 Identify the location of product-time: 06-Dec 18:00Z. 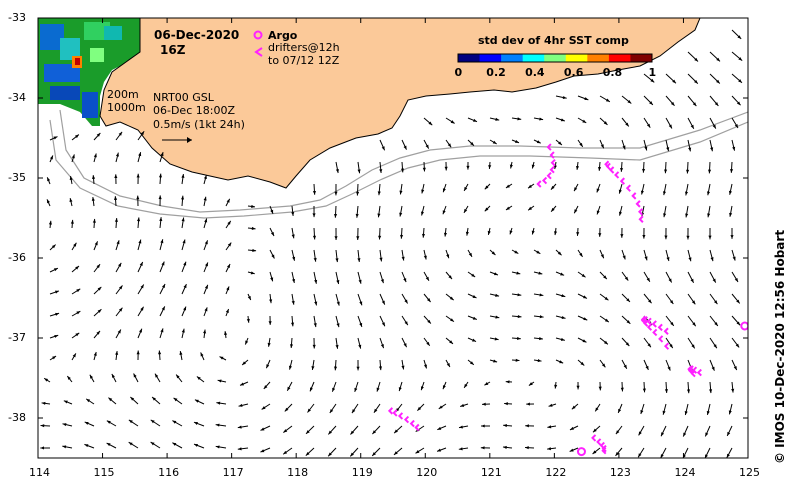
(194, 110).